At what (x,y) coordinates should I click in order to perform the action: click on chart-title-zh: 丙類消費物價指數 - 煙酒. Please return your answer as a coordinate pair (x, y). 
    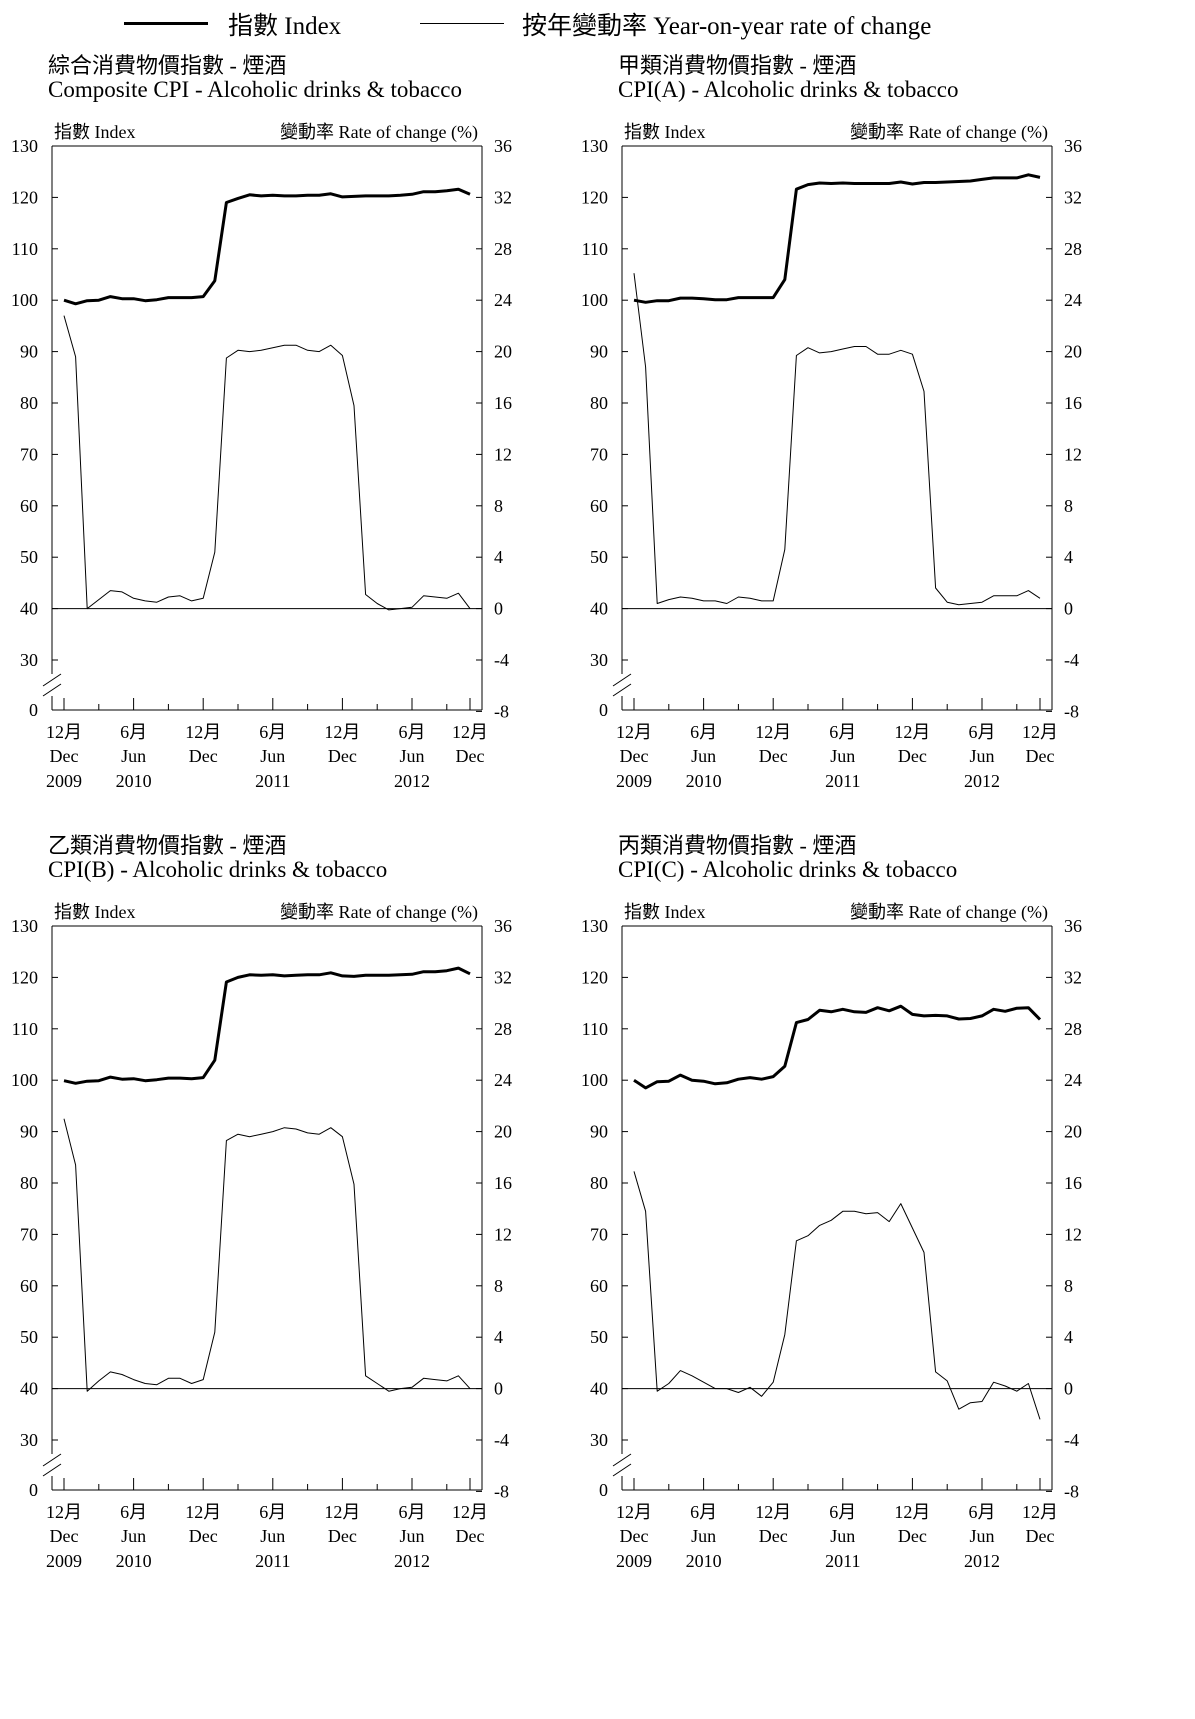
    Looking at the image, I should click on (737, 845).